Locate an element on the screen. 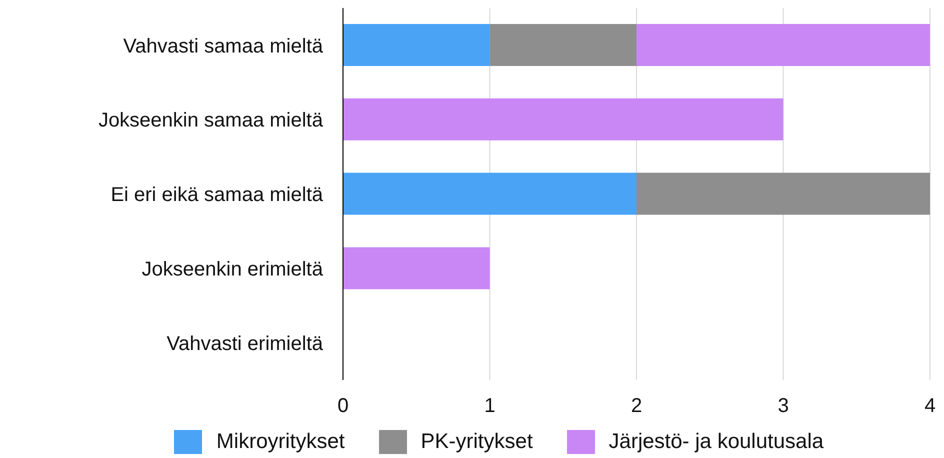 This screenshot has width=944, height=458. x-tick-label: 1 is located at coordinates (490, 406).